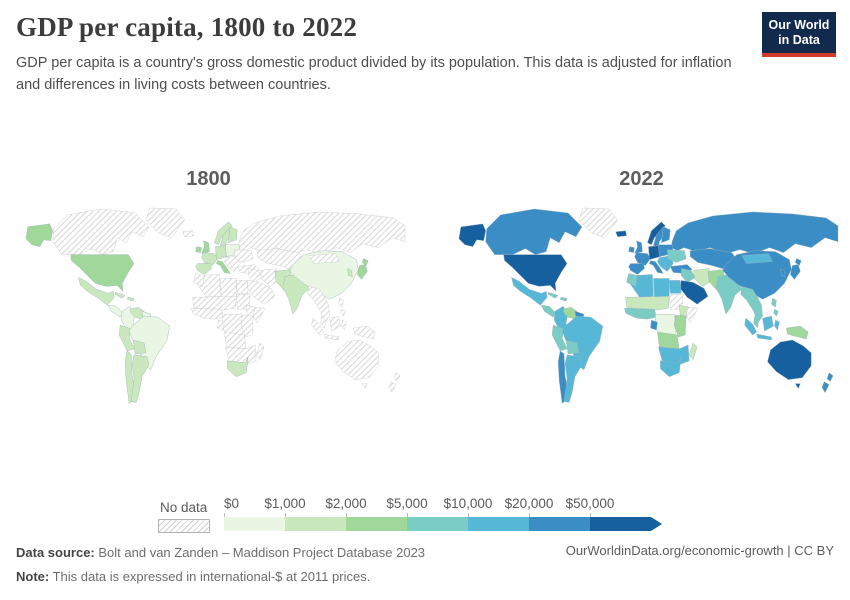 The height and width of the screenshot is (600, 850). Describe the element at coordinates (598, 222) in the screenshot. I see `region-greenland` at that location.